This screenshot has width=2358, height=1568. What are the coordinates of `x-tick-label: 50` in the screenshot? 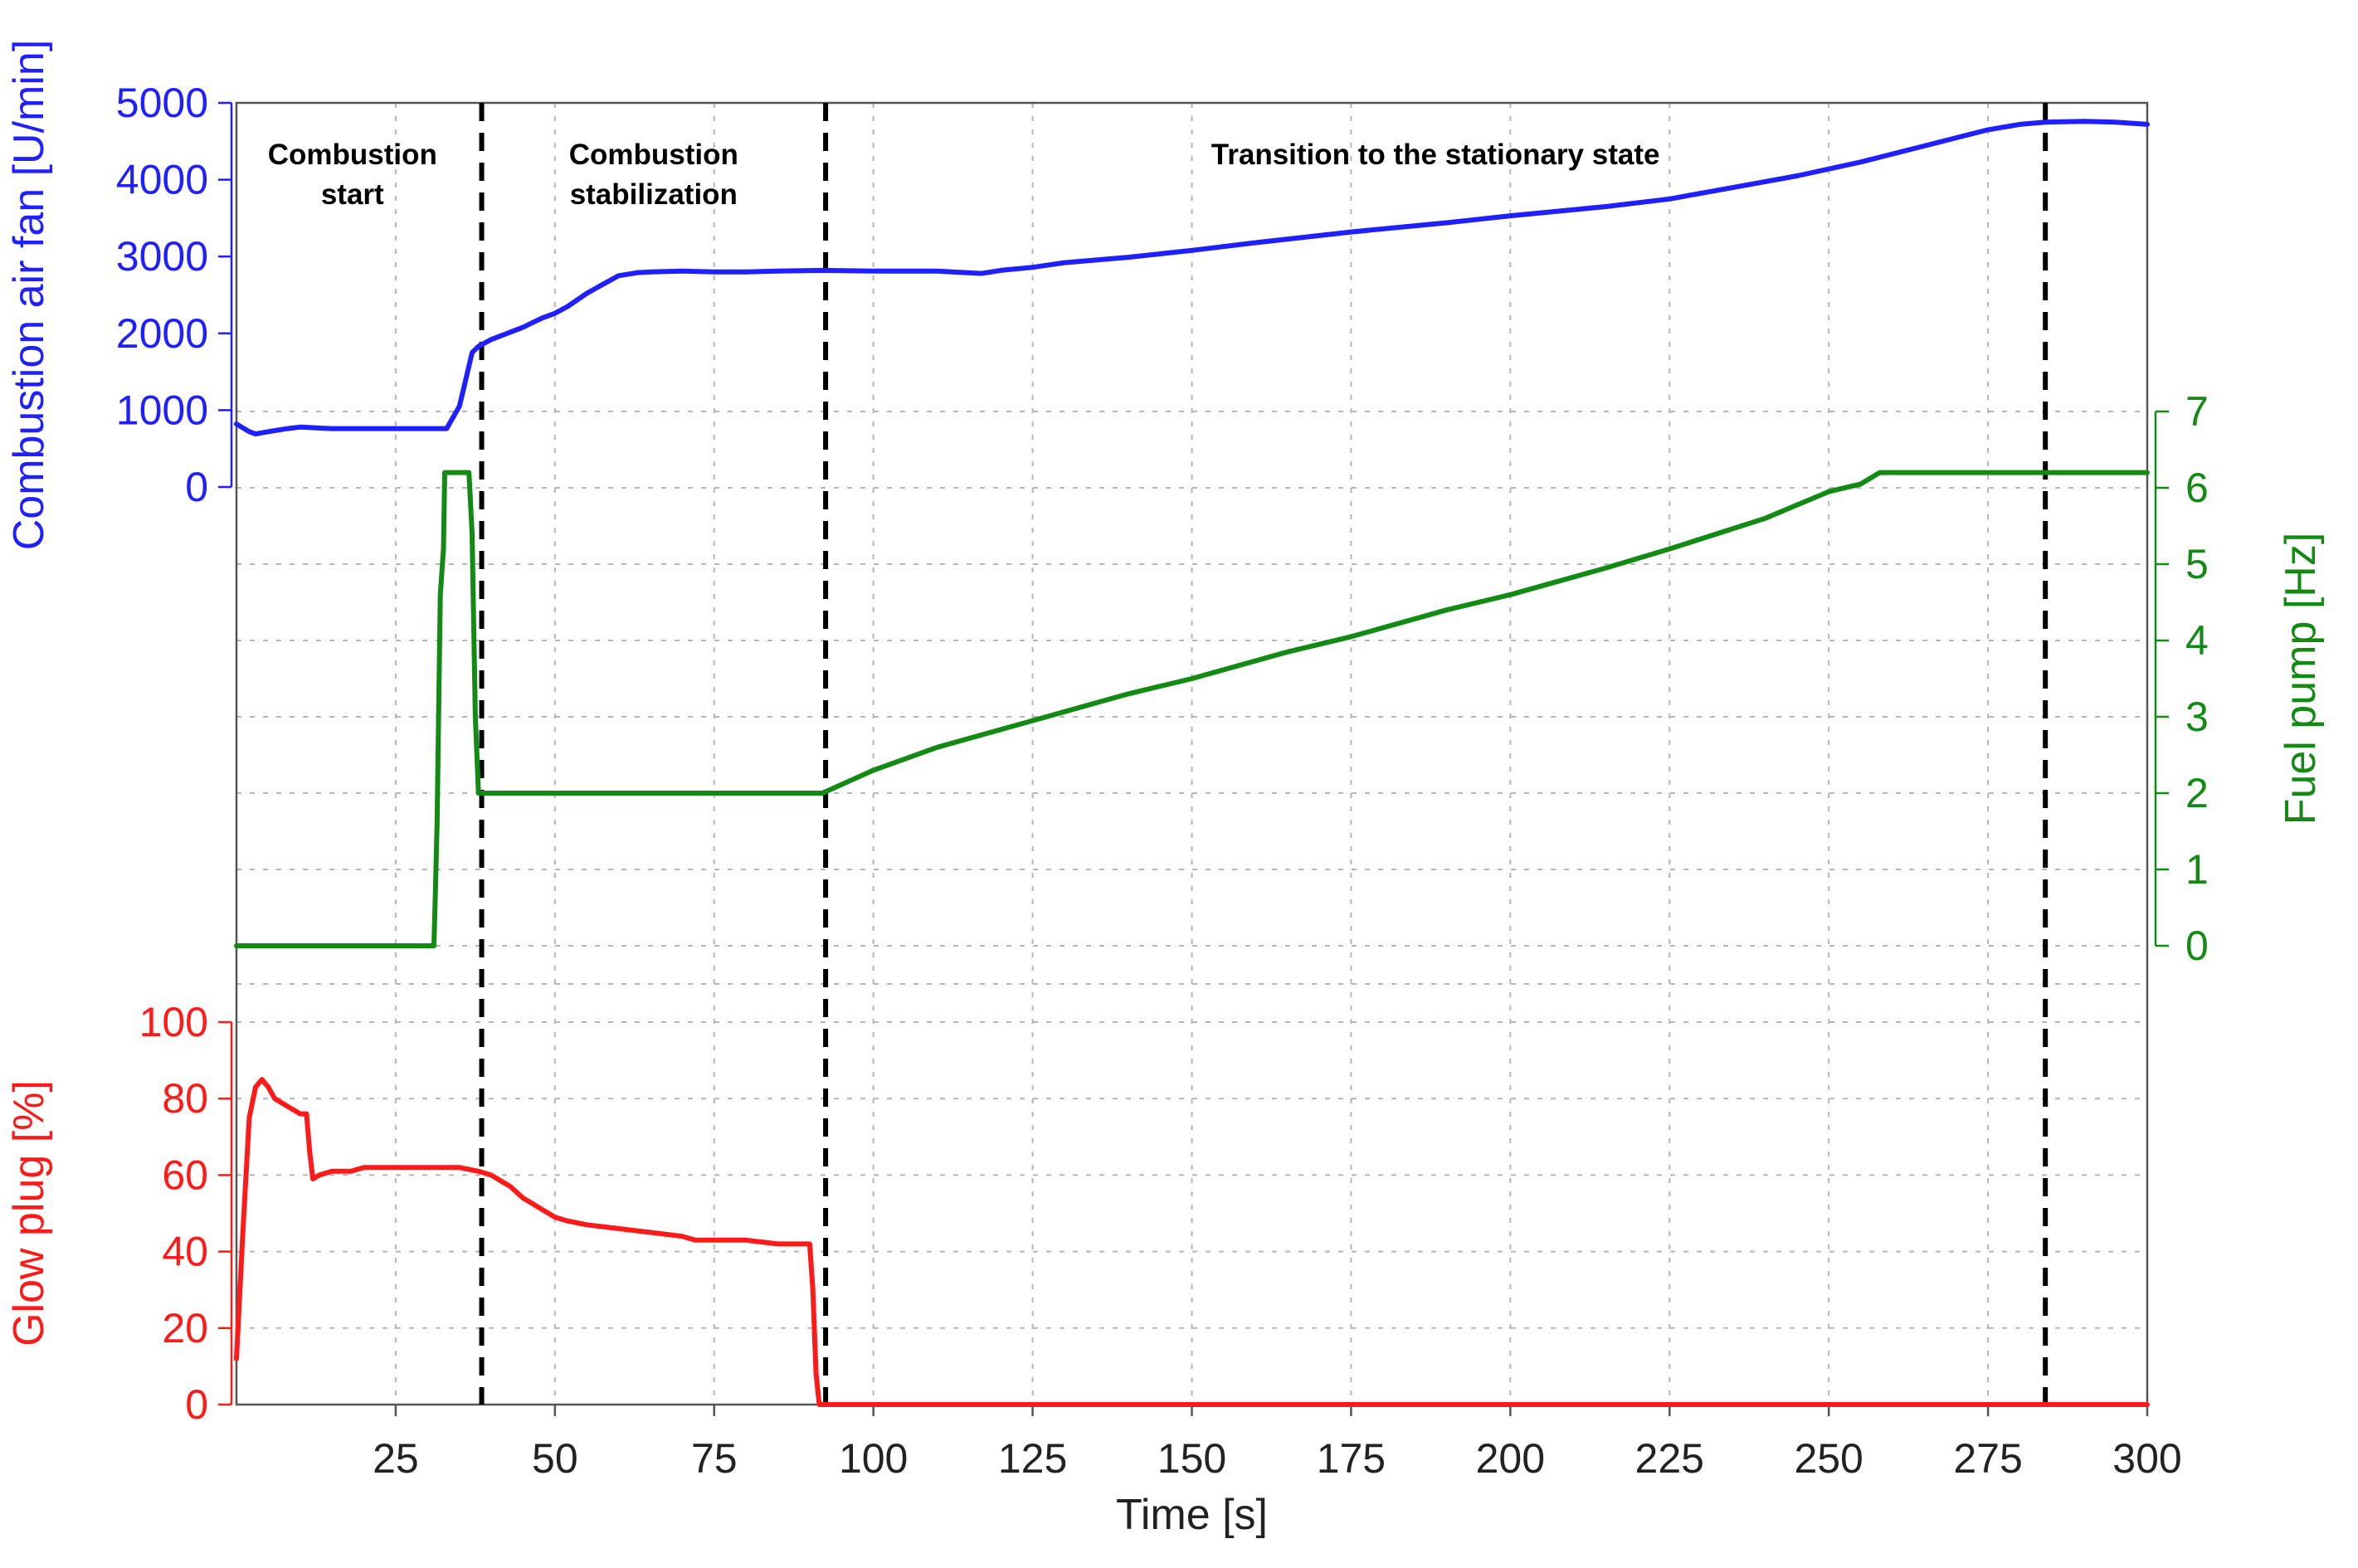 It's located at (555, 1458).